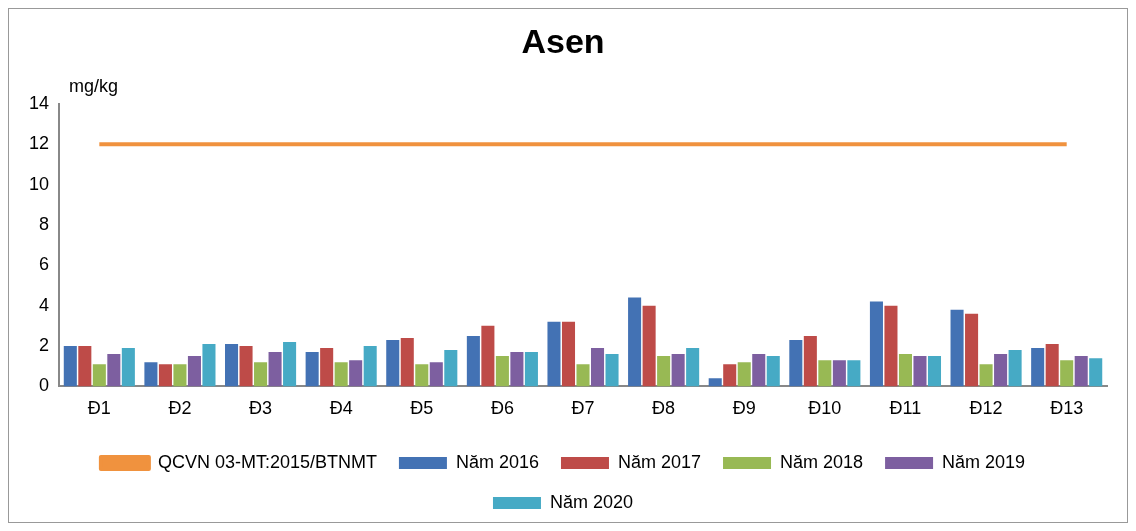 The image size is (1136, 531). What do you see at coordinates (563, 40) in the screenshot?
I see `chart-title: Asen` at bounding box center [563, 40].